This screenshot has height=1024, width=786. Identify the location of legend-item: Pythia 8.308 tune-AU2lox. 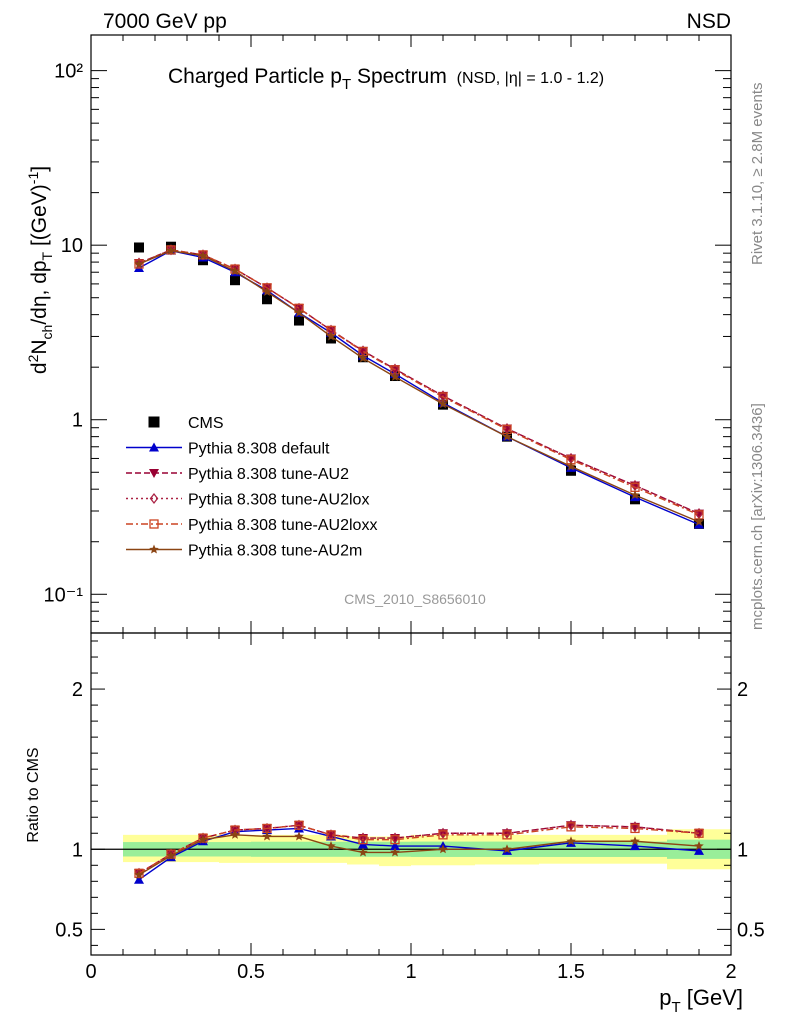
(247, 500).